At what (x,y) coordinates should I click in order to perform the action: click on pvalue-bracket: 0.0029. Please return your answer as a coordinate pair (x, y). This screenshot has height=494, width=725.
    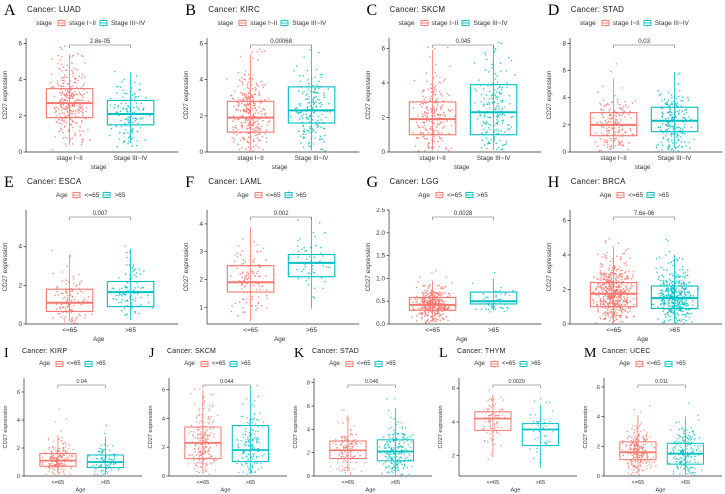
    Looking at the image, I should click on (516, 383).